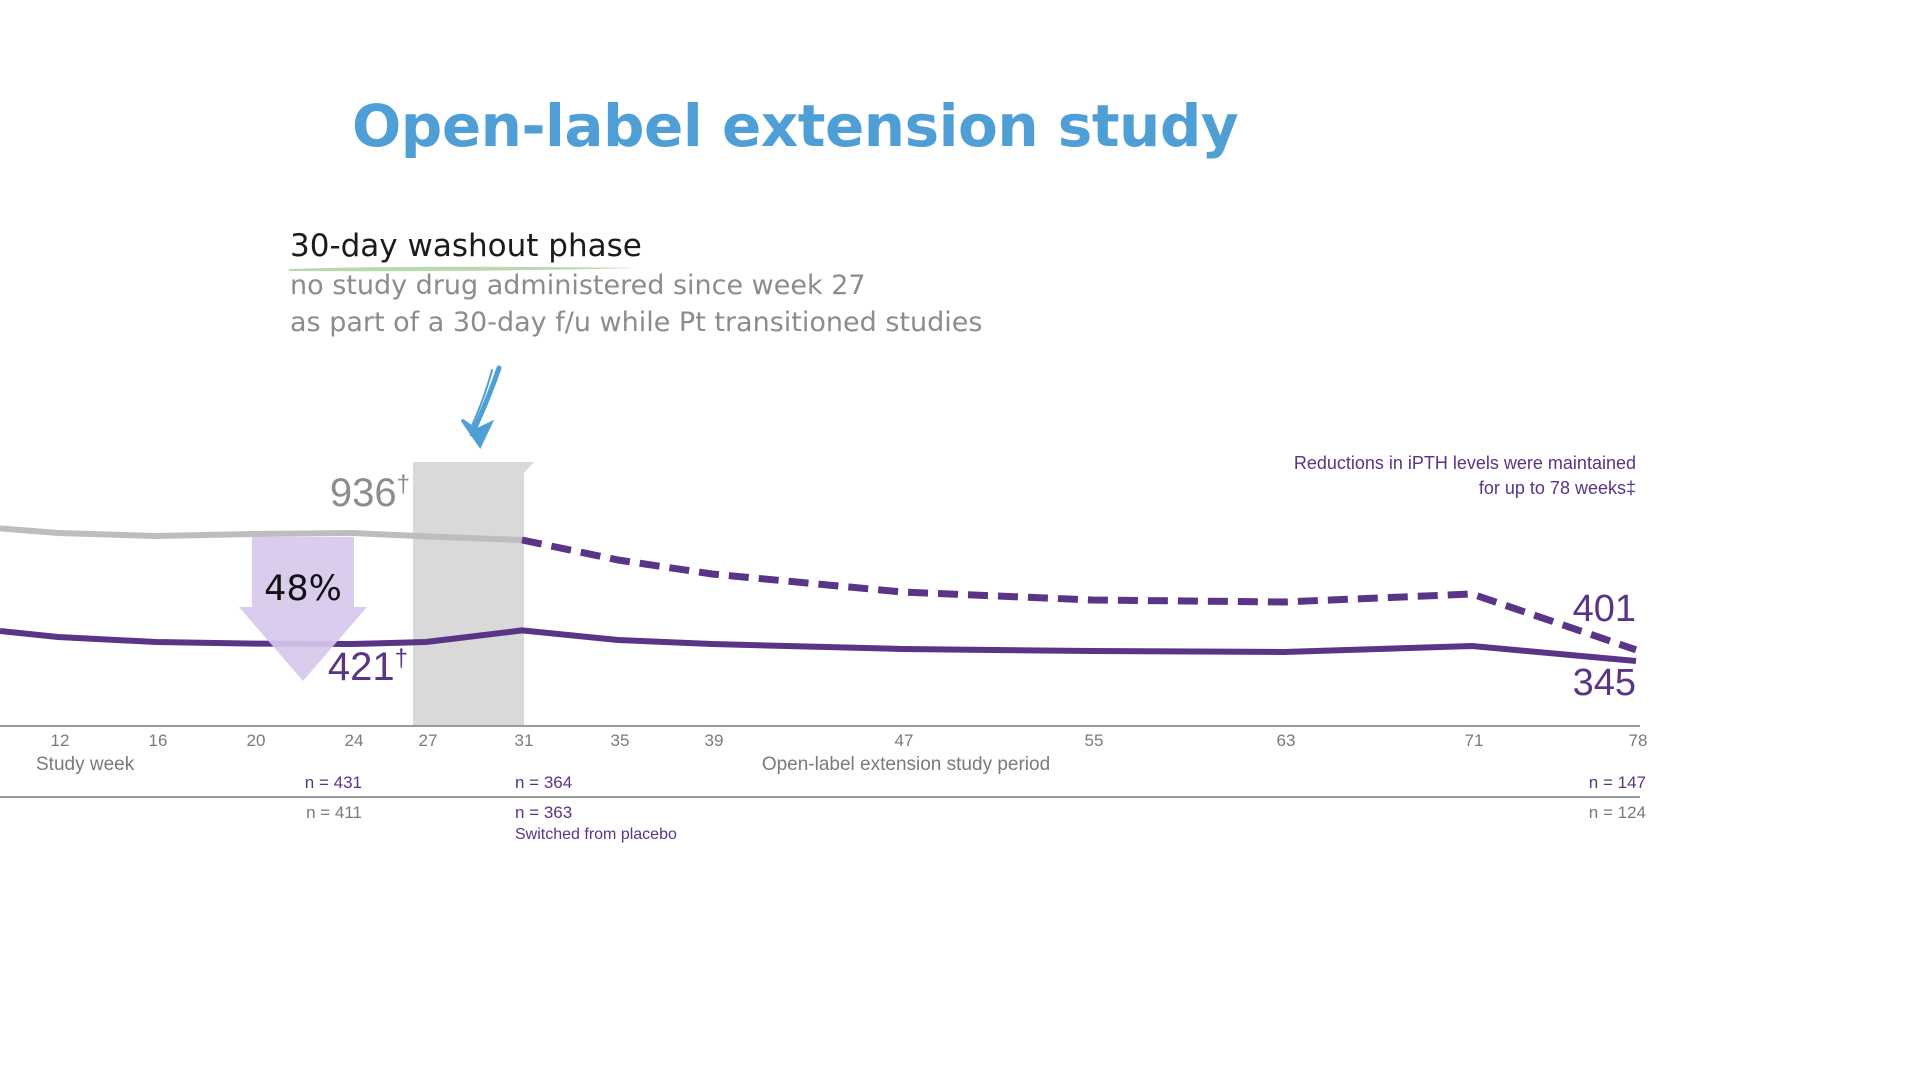  What do you see at coordinates (596, 834) in the screenshot?
I see `switched-from-placebo-note: Switched from placebo` at bounding box center [596, 834].